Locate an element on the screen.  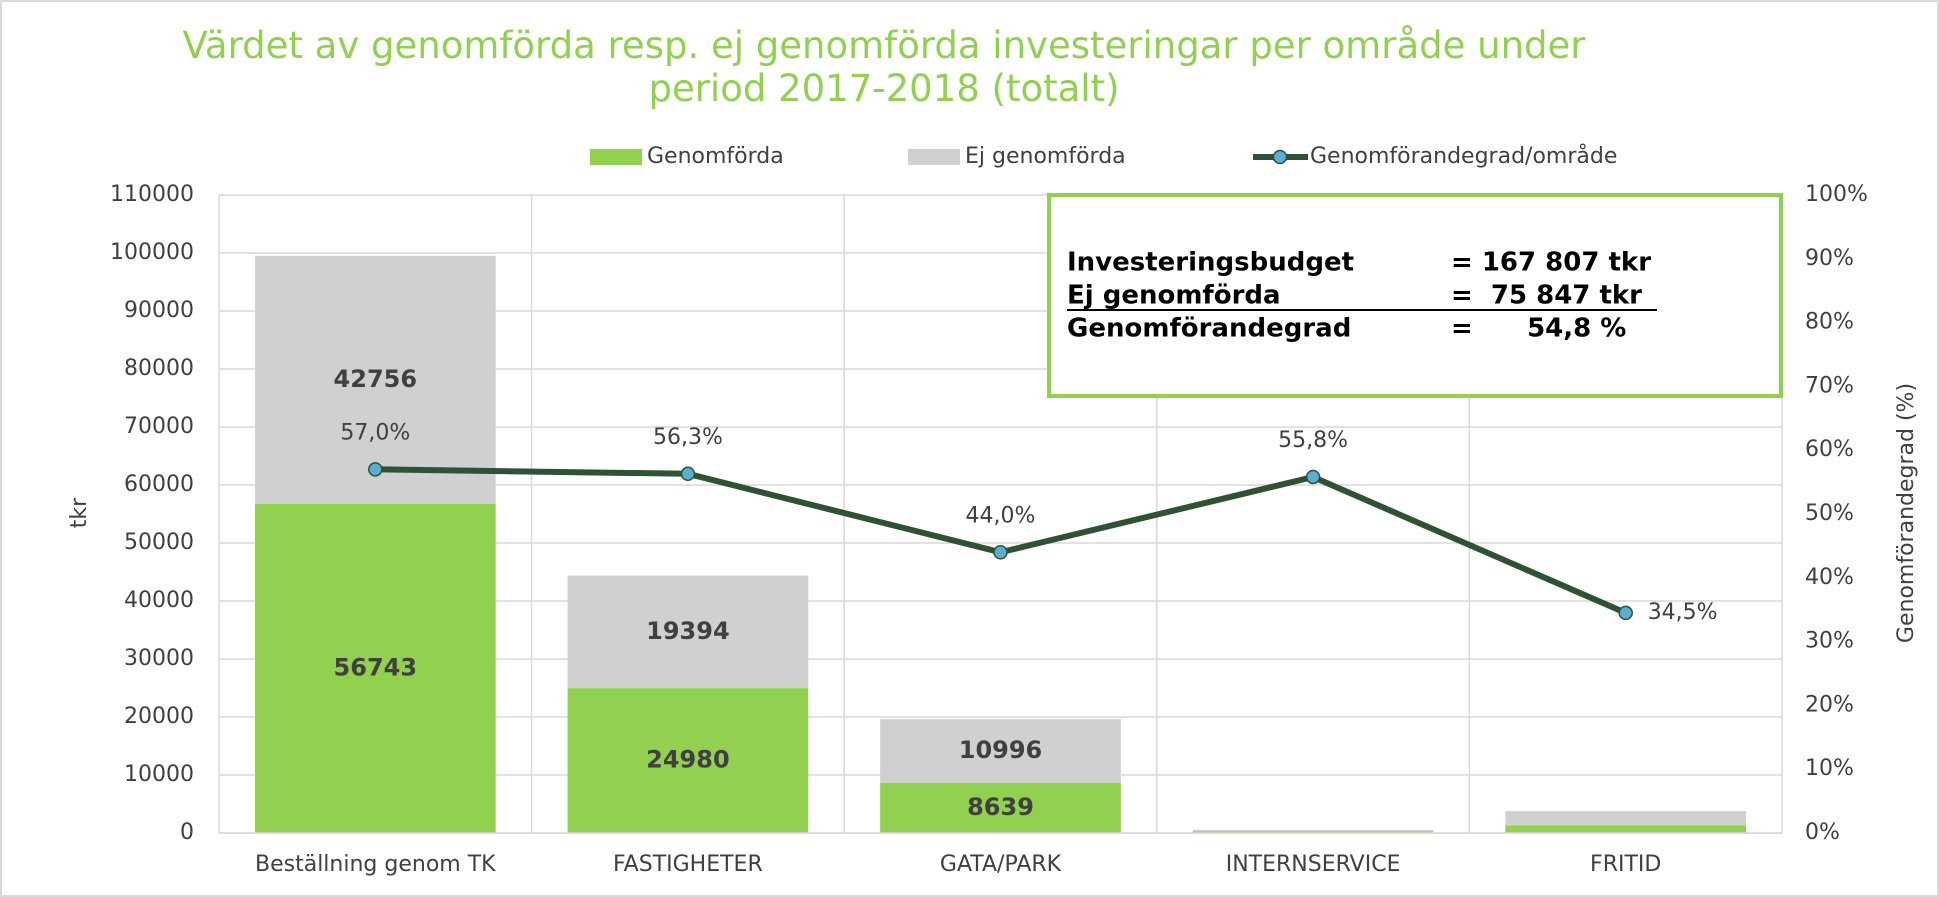
data-label: 8639 is located at coordinates (1000, 807).